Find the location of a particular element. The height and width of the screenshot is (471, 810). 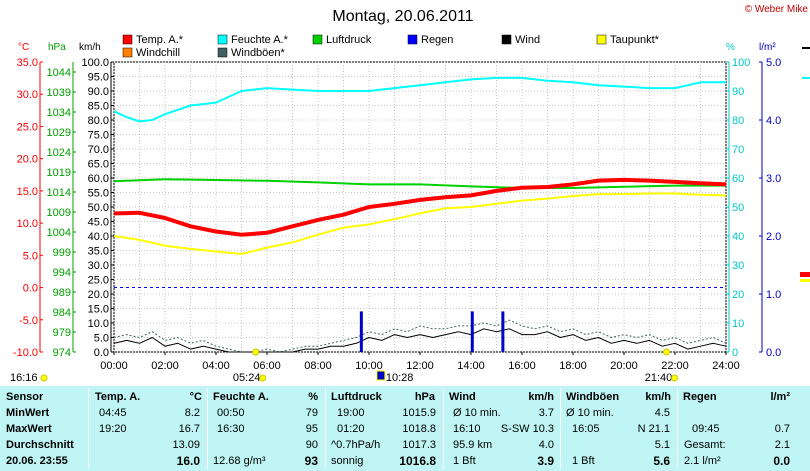

temp-value: 16.0 is located at coordinates (188, 461).